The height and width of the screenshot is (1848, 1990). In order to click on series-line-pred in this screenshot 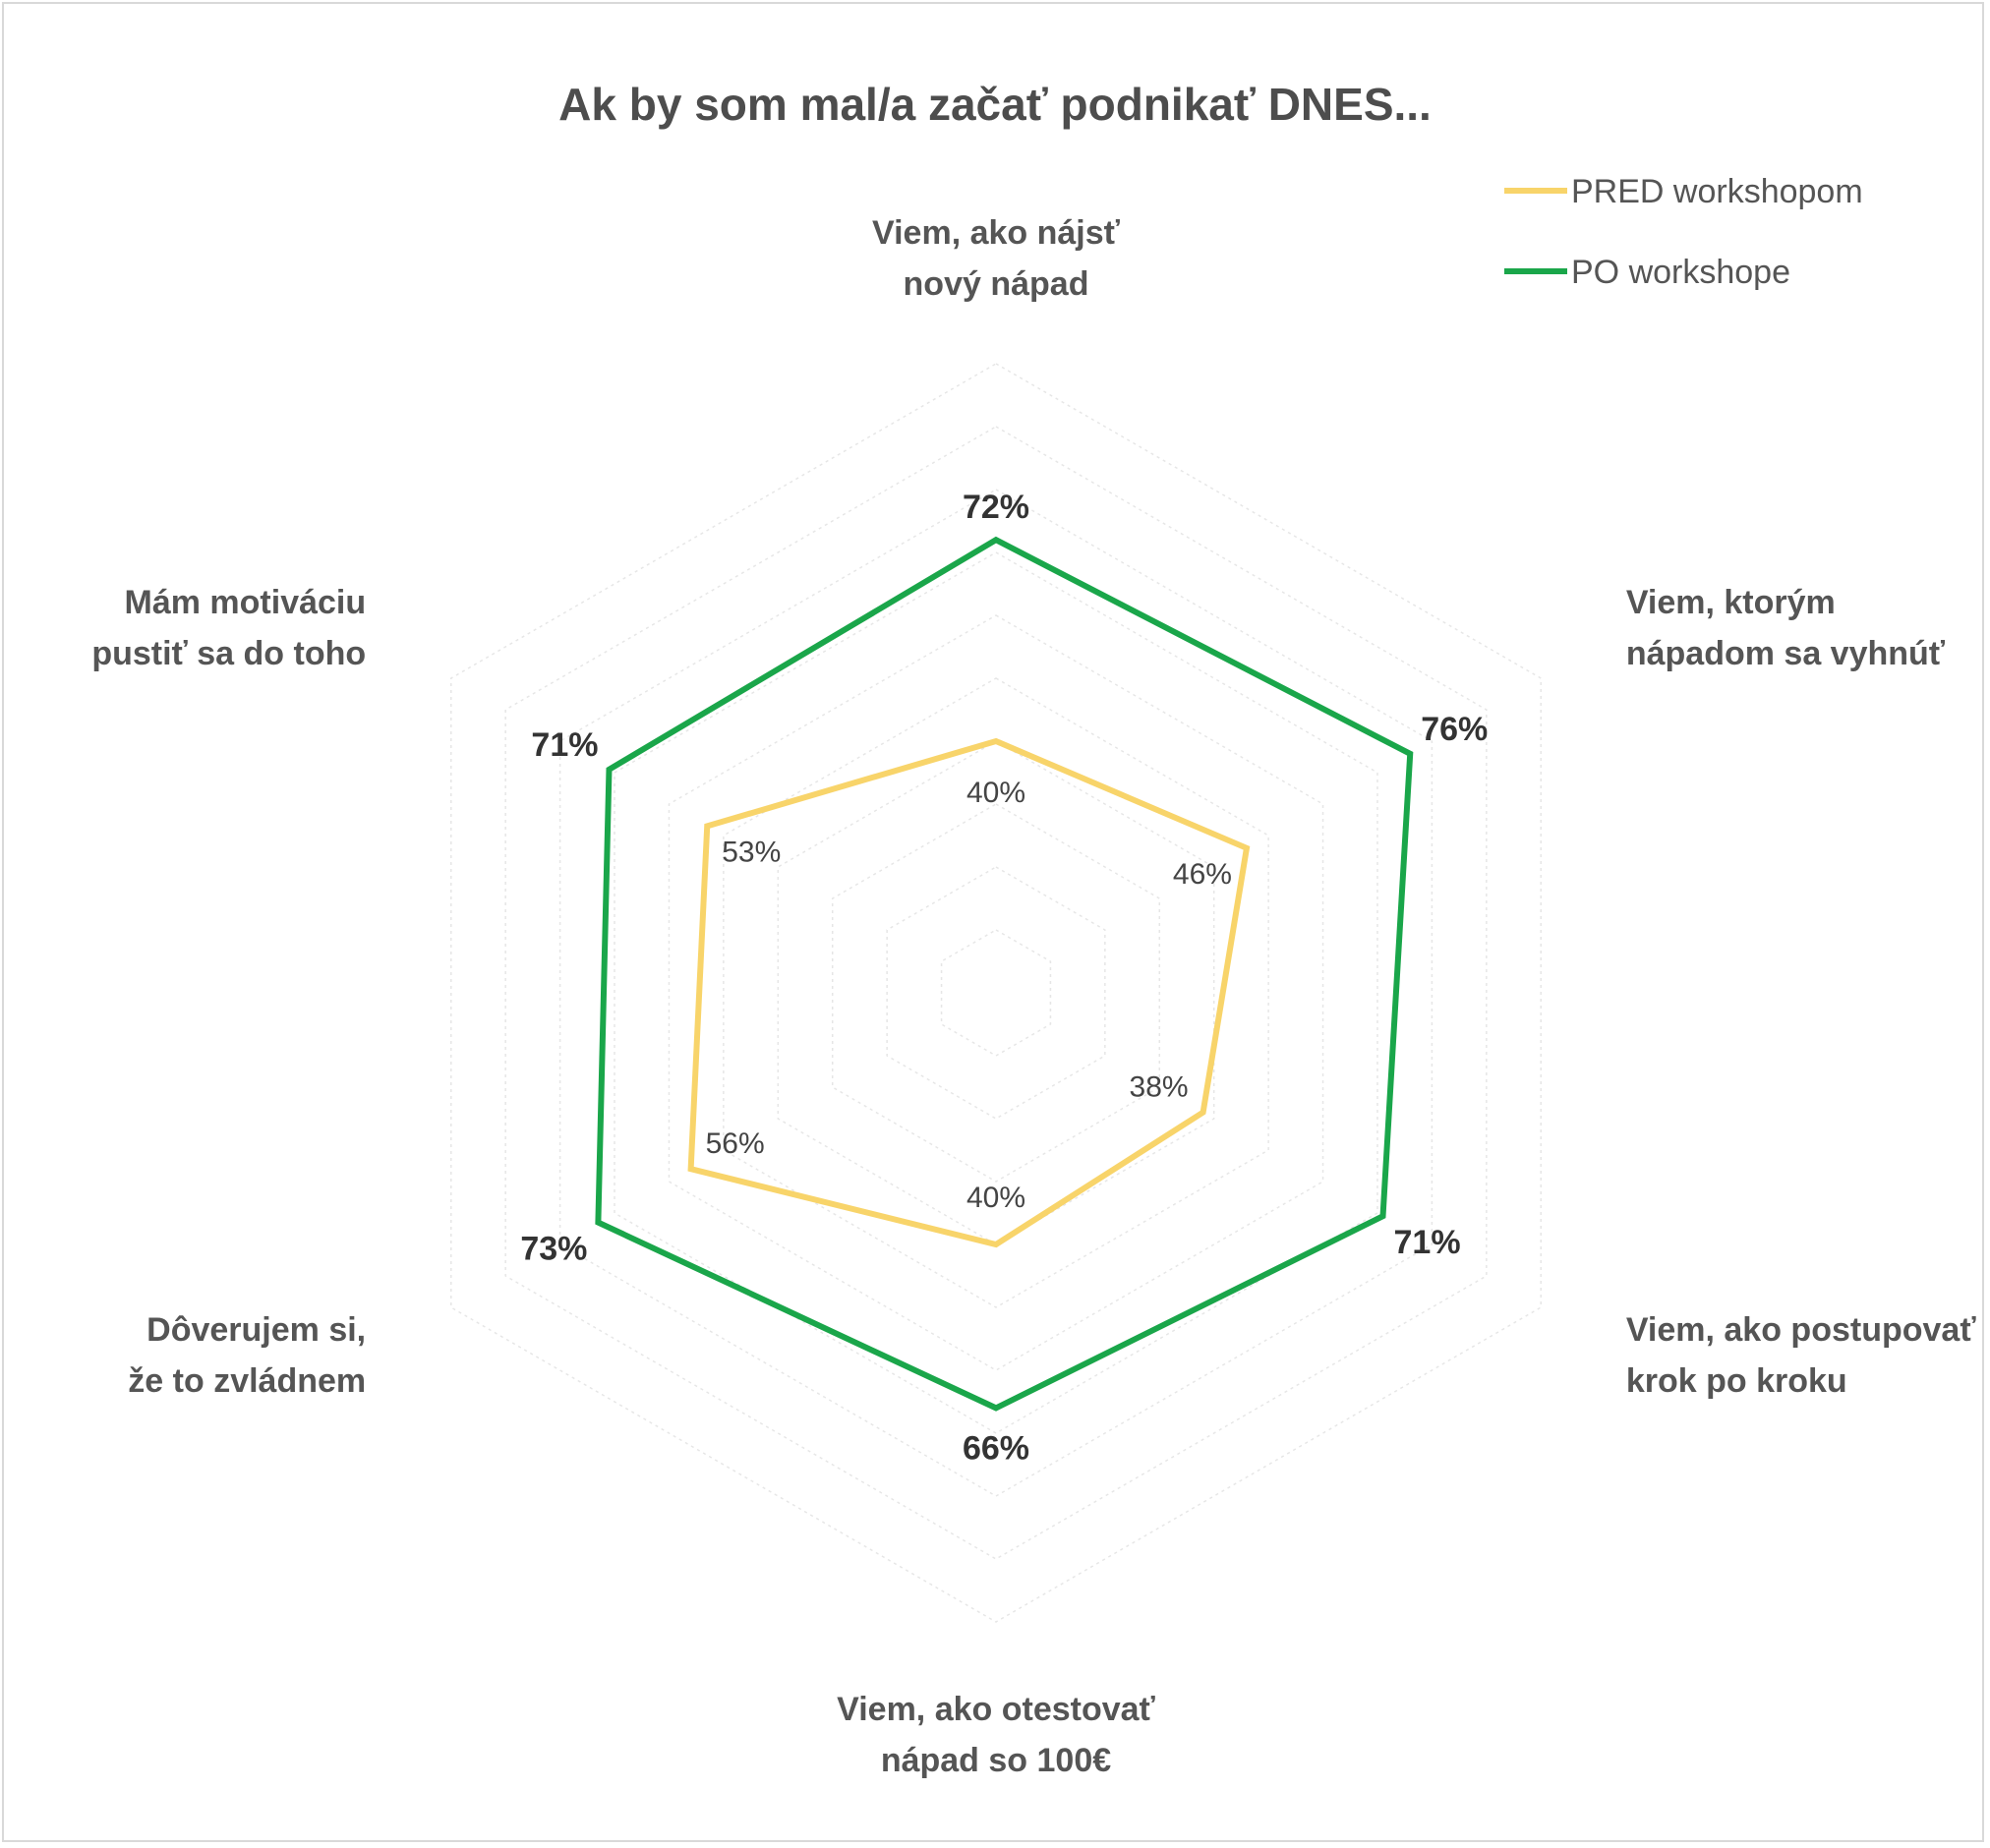, I will do `click(969, 993)`.